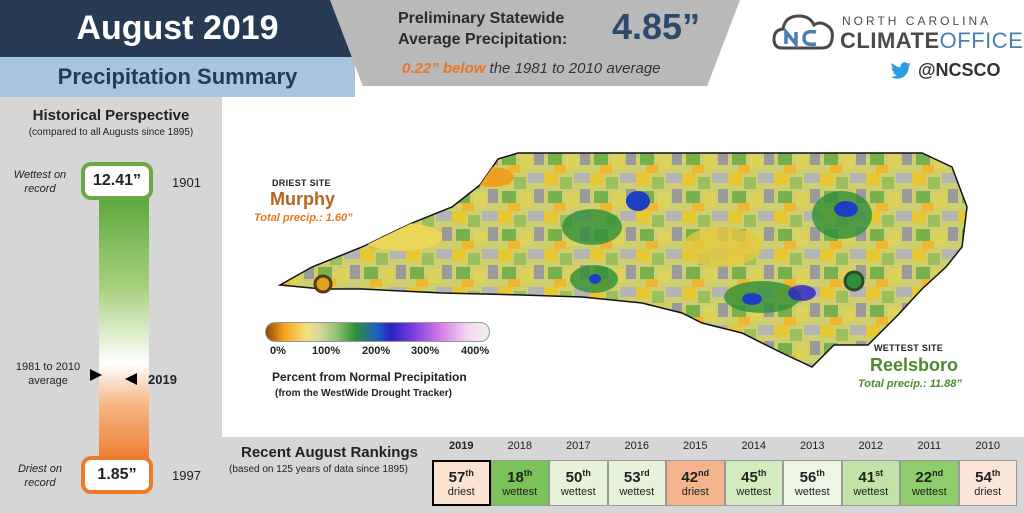 The image size is (1024, 513). Describe the element at coordinates (117, 181) in the screenshot. I see `wettest-value-box: 12.41”` at that location.